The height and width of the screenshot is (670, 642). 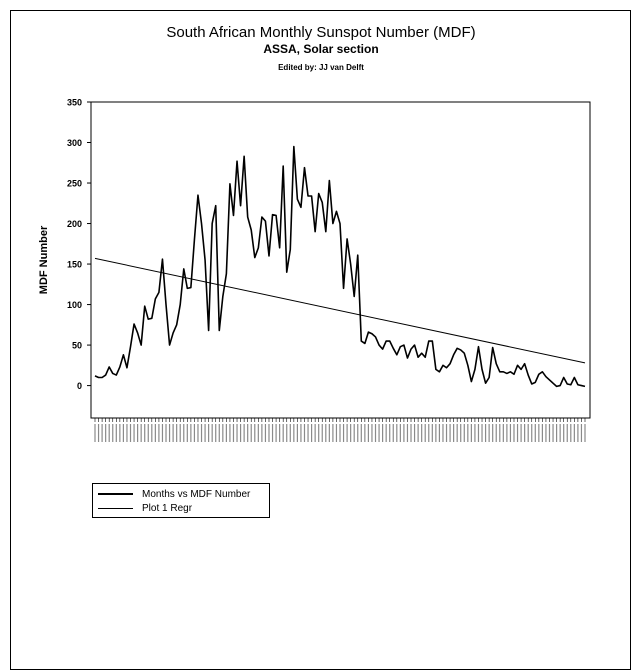 I want to click on legend-swatch-thin, so click(x=115, y=508).